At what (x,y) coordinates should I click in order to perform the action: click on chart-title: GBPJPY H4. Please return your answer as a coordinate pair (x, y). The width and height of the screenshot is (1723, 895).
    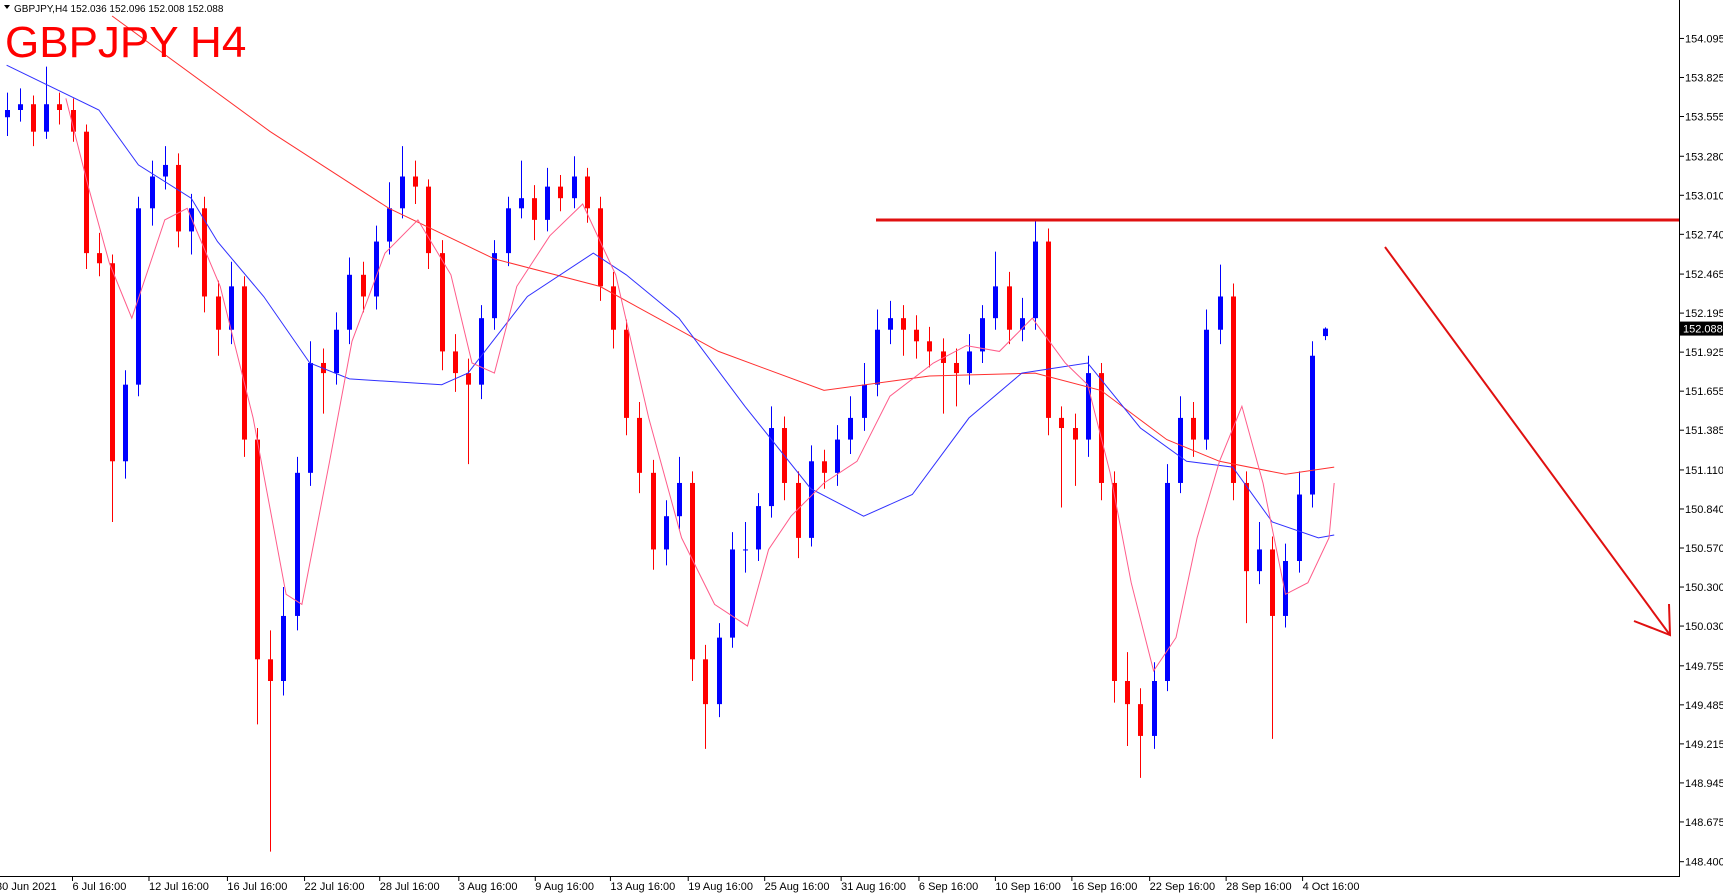
    Looking at the image, I should click on (125, 42).